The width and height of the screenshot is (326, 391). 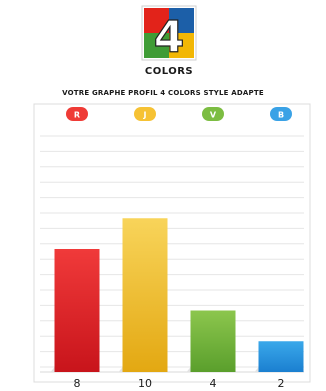 I want to click on value-labels: 8 10 4 2, so click(x=179, y=383).